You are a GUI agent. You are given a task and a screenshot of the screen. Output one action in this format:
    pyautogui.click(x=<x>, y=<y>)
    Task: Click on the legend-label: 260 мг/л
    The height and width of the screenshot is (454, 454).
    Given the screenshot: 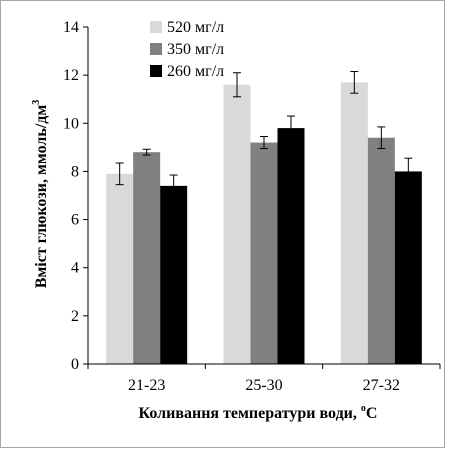 What is the action you would take?
    pyautogui.click(x=195, y=71)
    